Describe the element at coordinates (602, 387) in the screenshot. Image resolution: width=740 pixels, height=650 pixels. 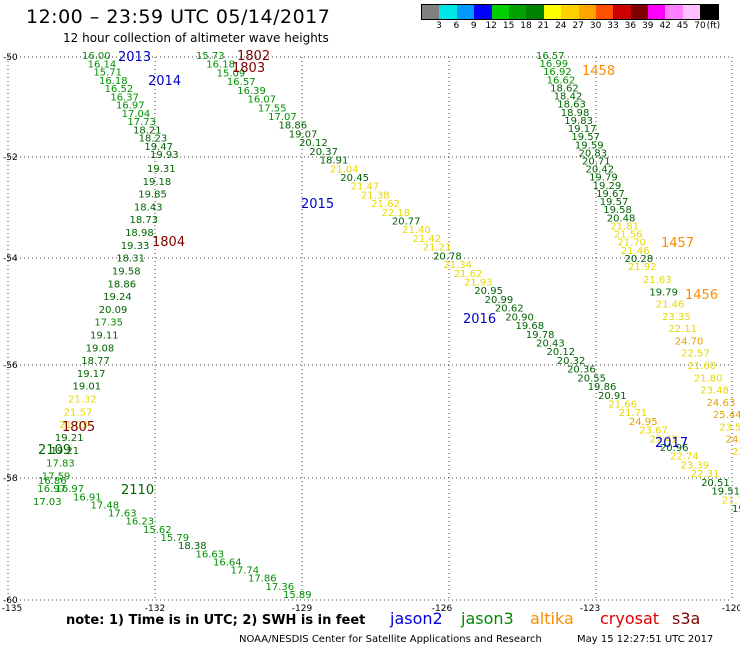
I see `track-b-reading: 19.86` at that location.